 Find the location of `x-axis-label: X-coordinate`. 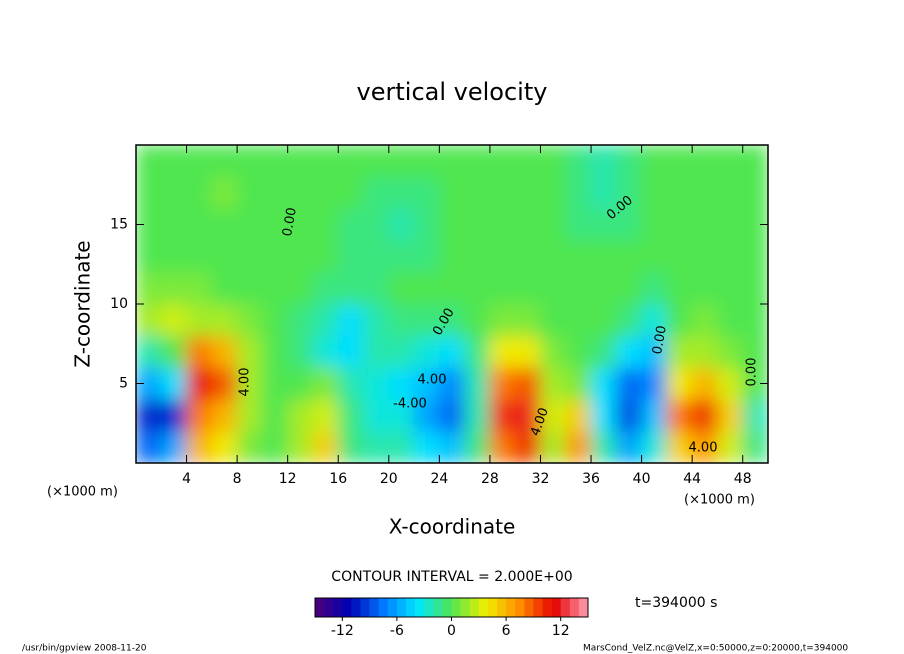

x-axis-label: X-coordinate is located at coordinates (452, 527).